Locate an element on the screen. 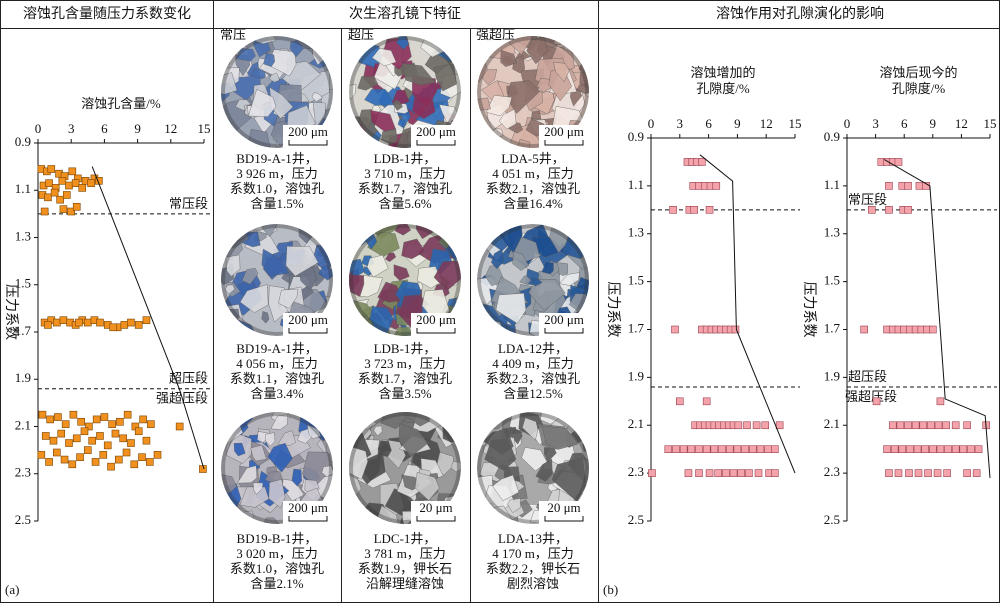  x-tick-label: 0 is located at coordinates (651, 123).